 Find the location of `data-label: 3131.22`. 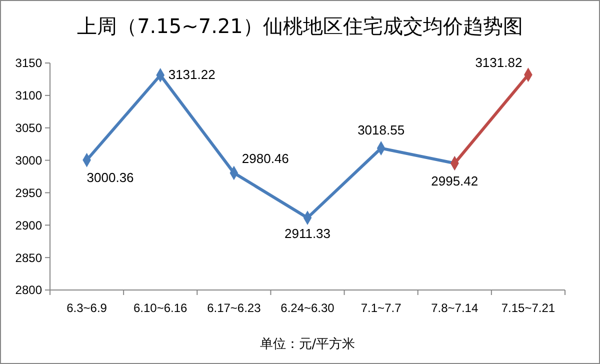

data-label: 3131.22 is located at coordinates (192, 74).